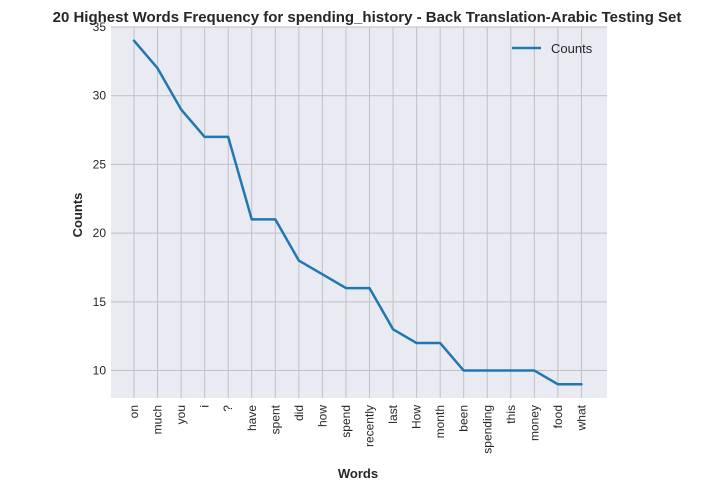  I want to click on x-tick-label: recently, so click(370, 426).